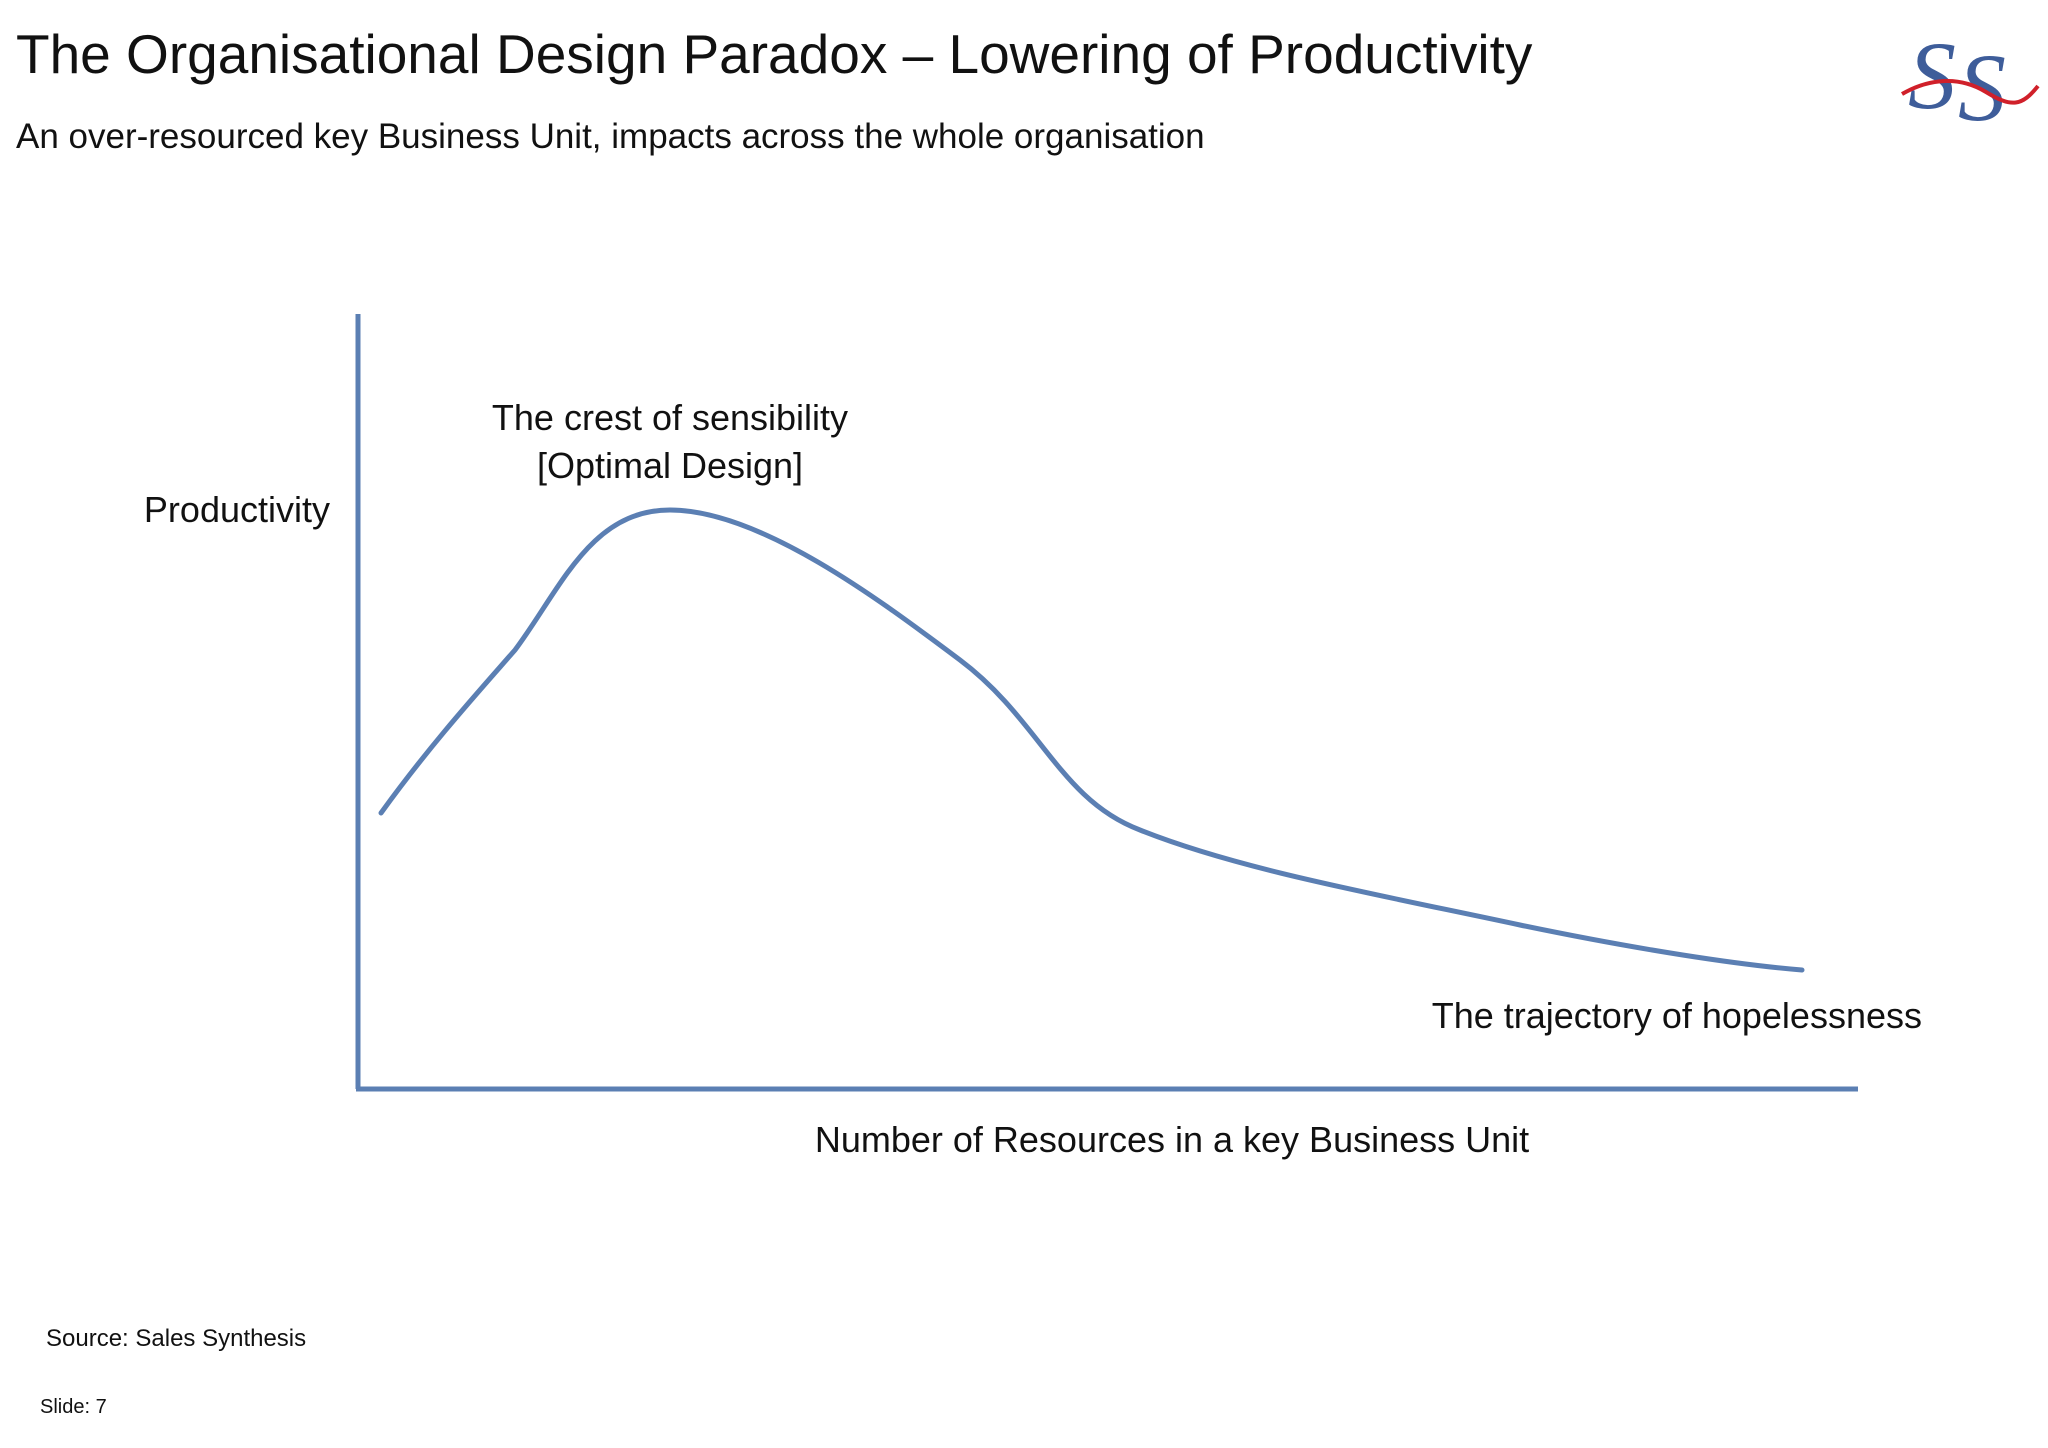  I want to click on sales-synthesis-logo-icon: S S, so click(1970, 76).